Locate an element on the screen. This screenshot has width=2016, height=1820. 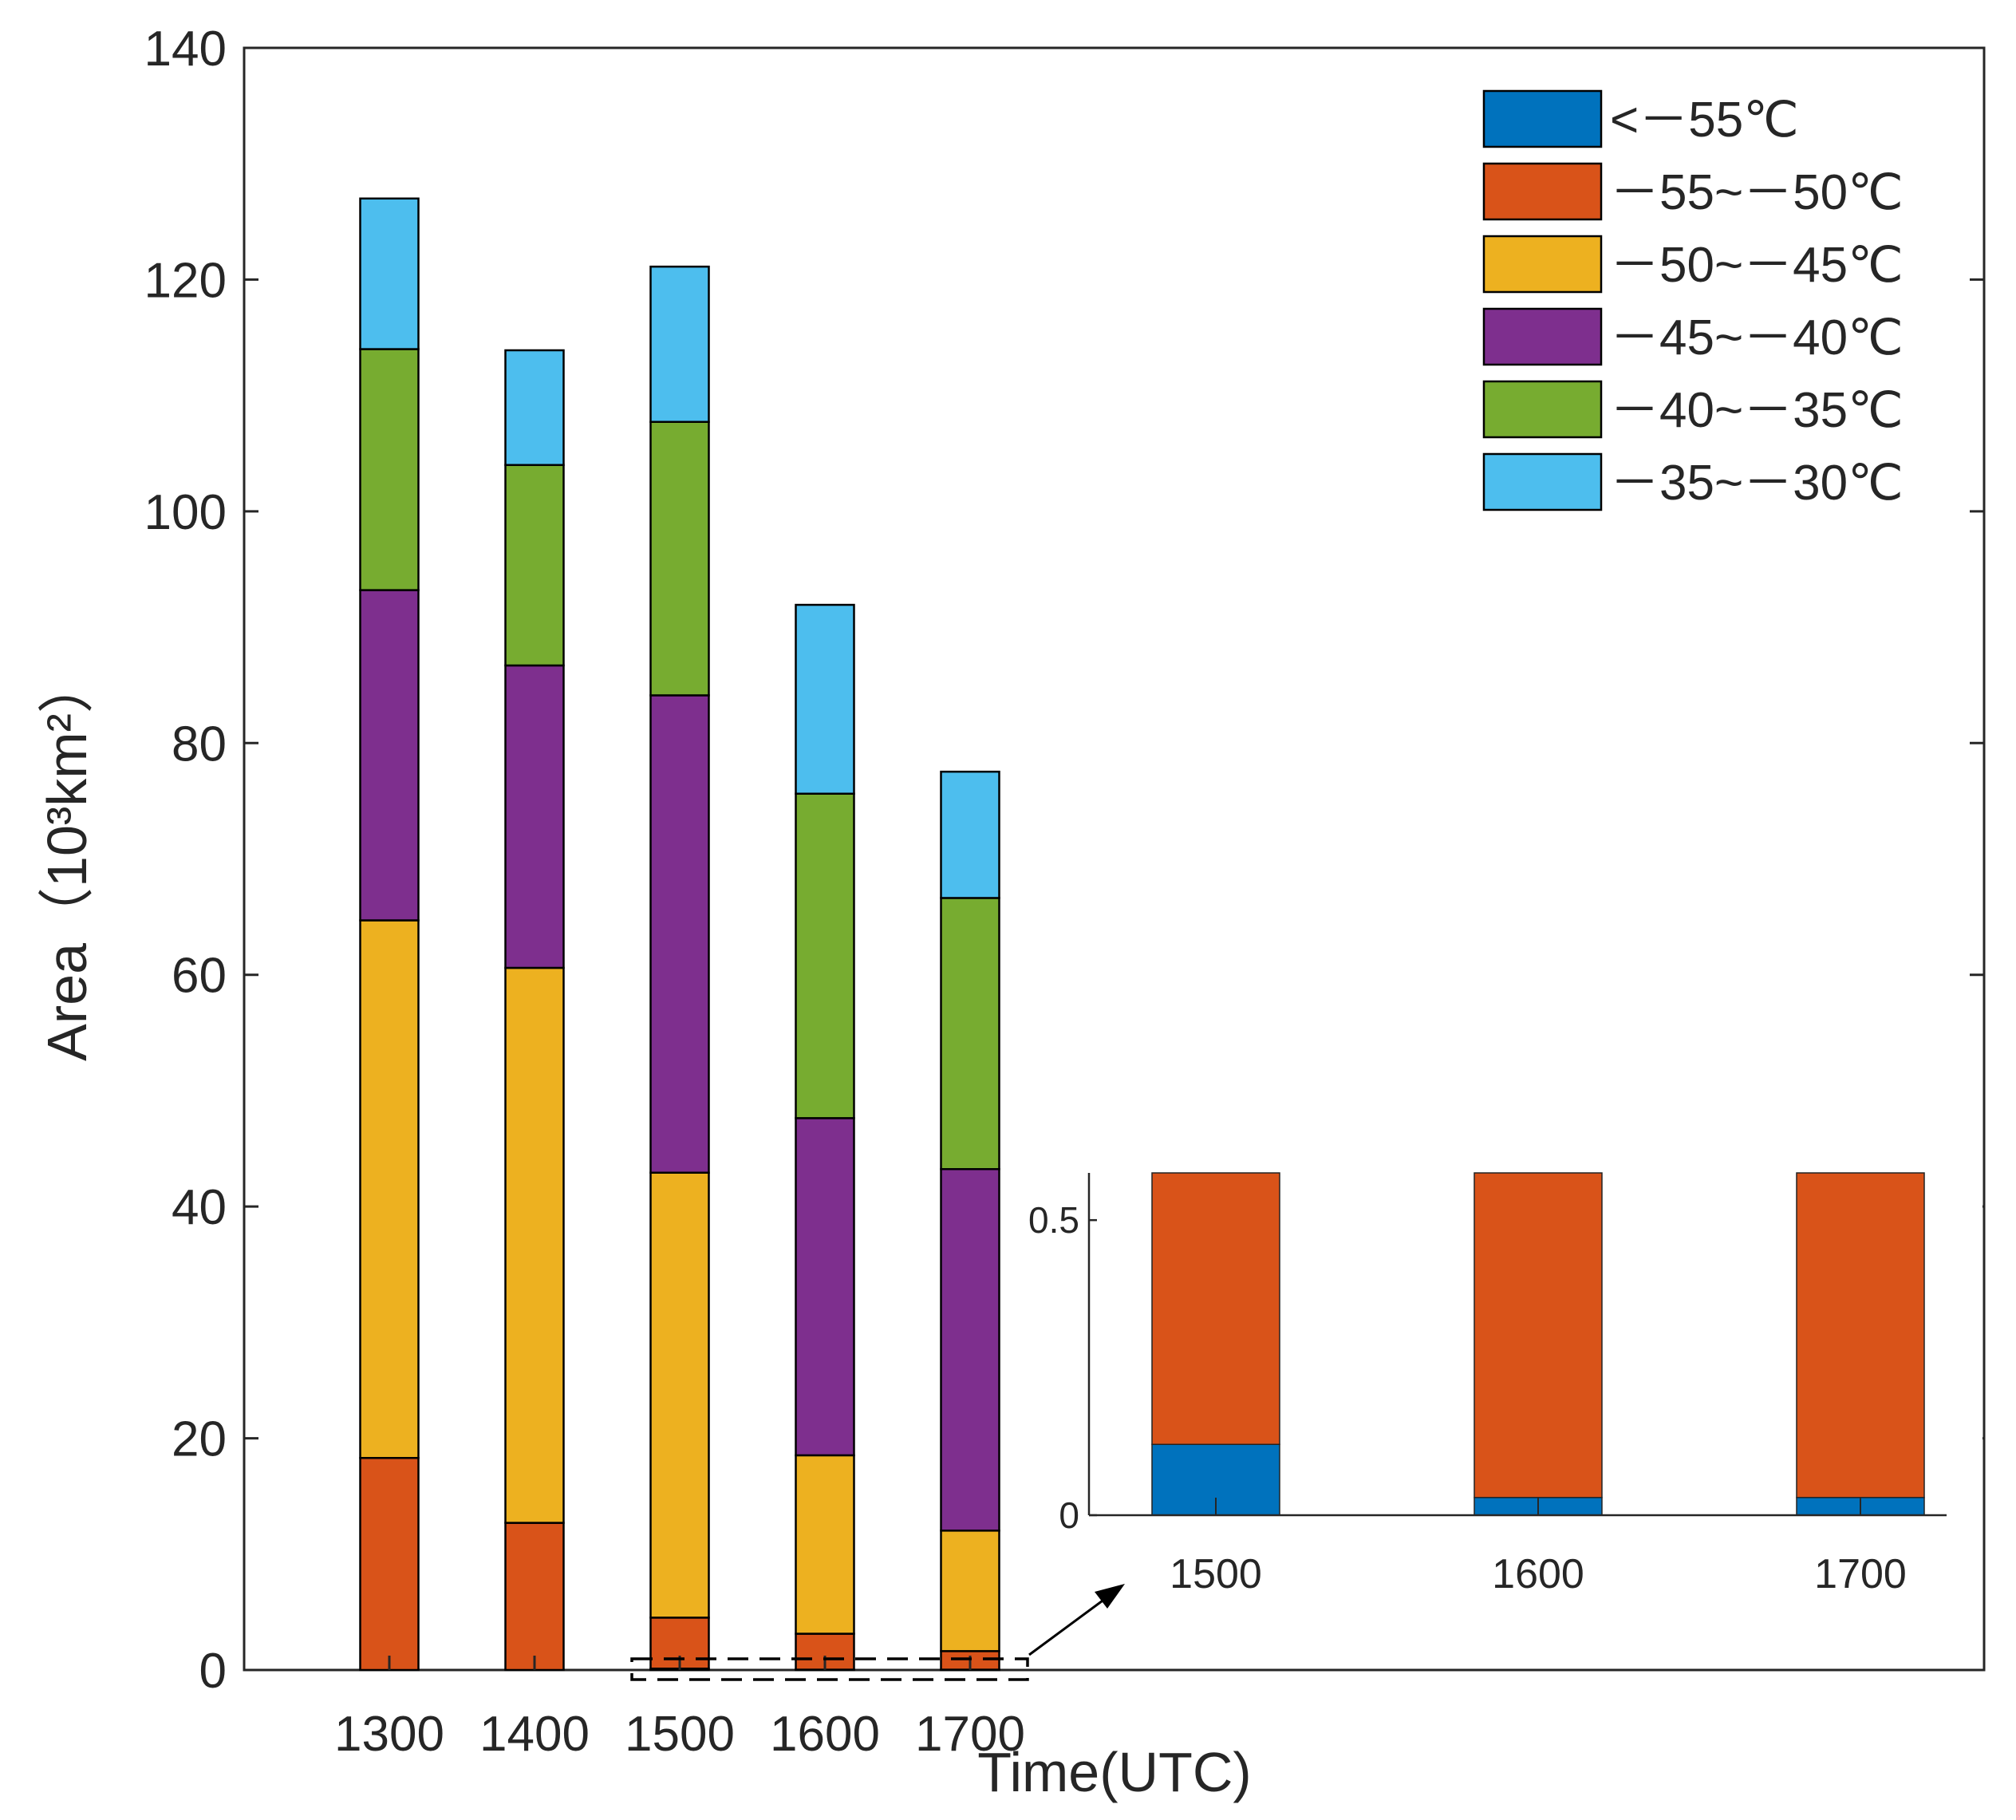
legend-label: －45~－40℃ is located at coordinates (1757, 337).